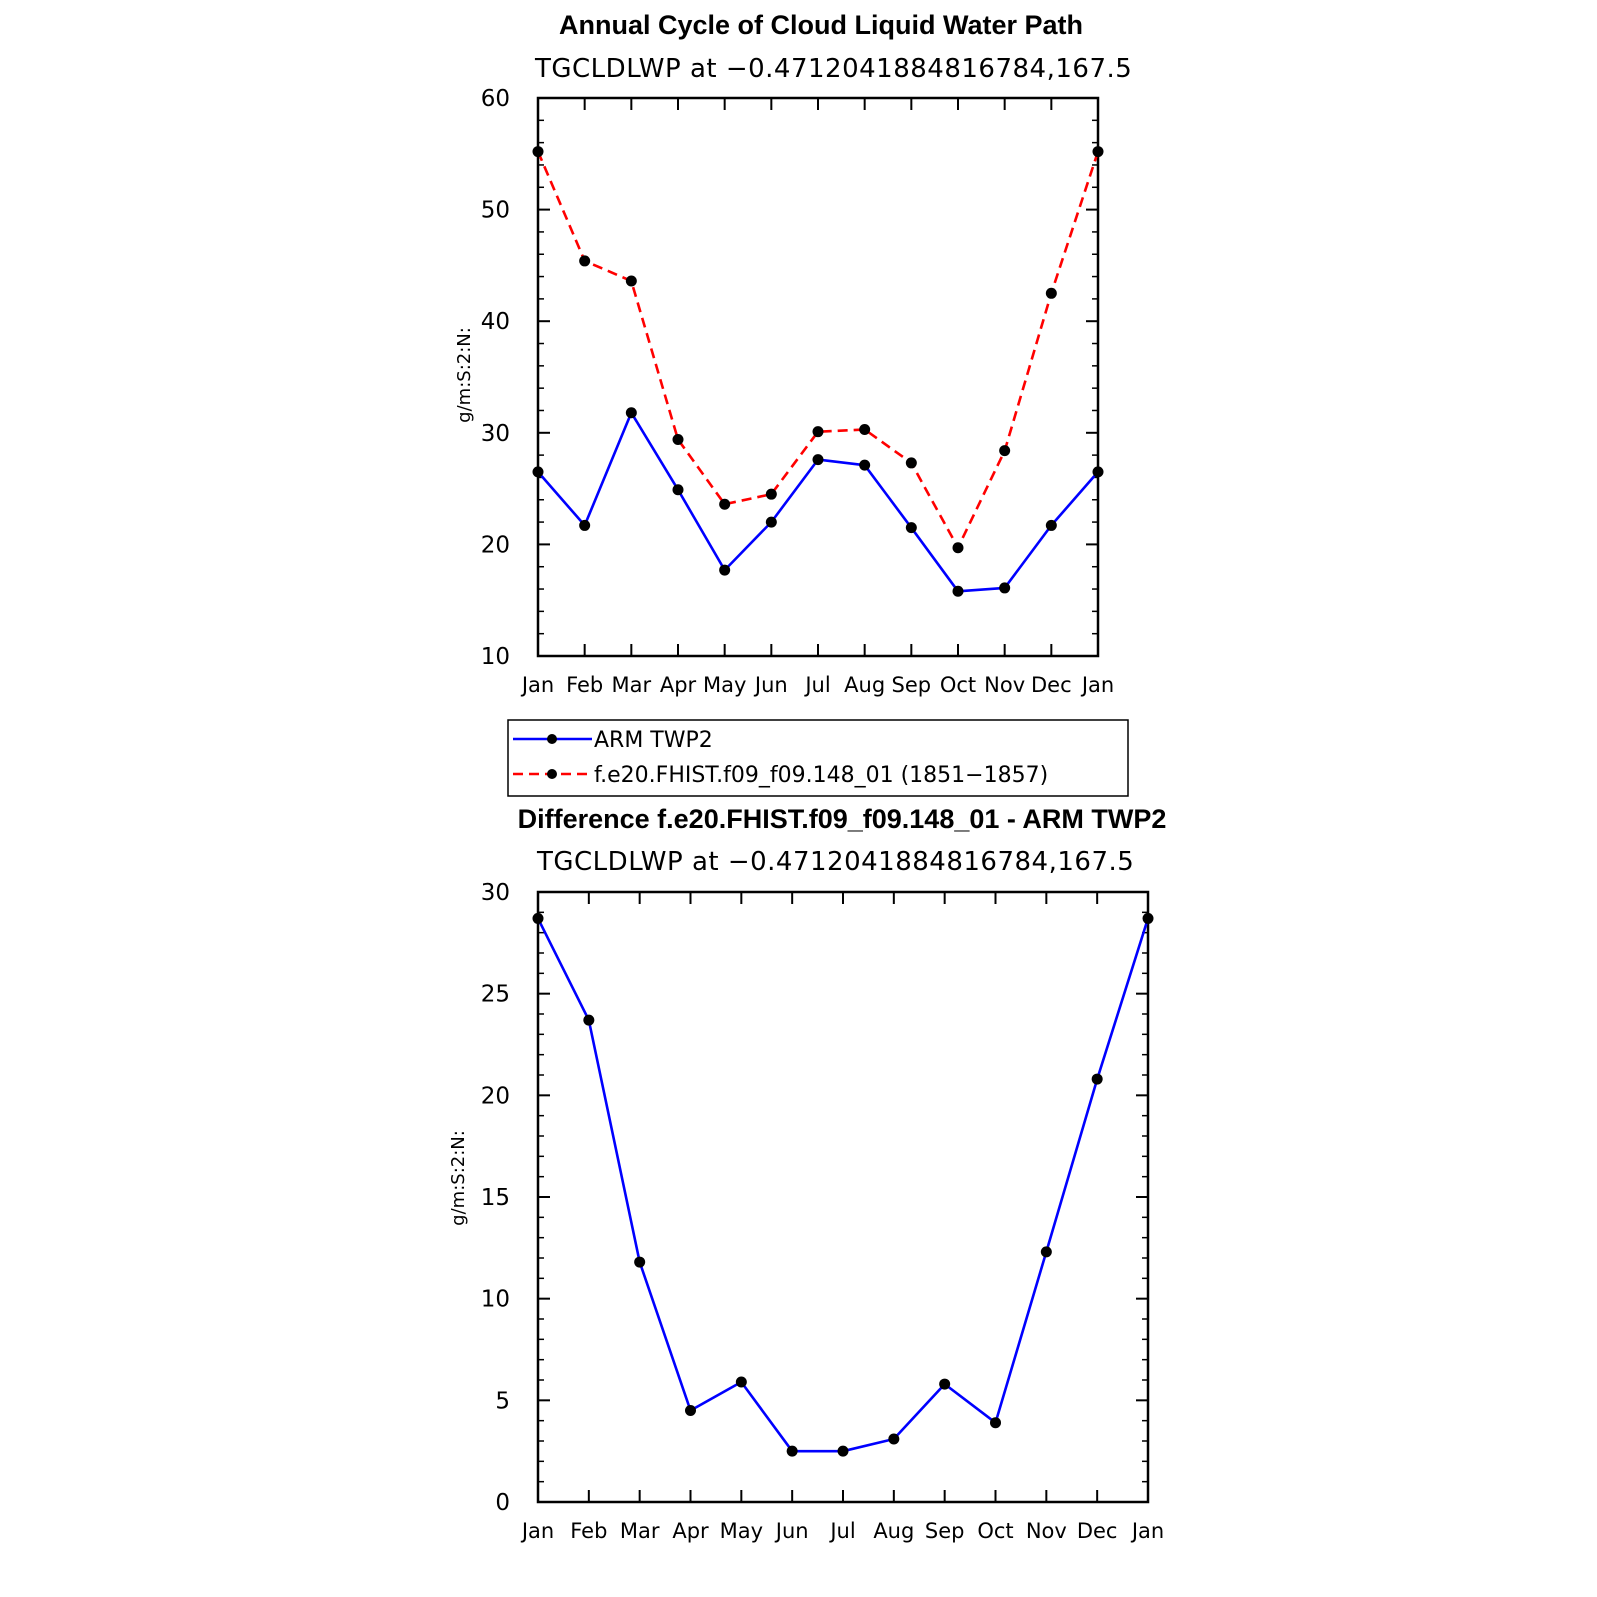 Image resolution: width=1597 pixels, height=1597 pixels. What do you see at coordinates (502, 1401) in the screenshot?
I see `y-tick-label: 5` at bounding box center [502, 1401].